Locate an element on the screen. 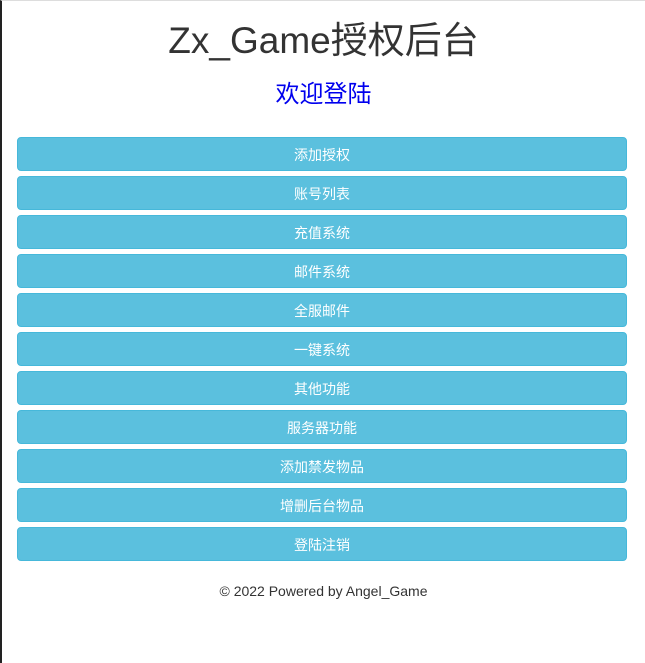 The image size is (645, 663). footer-copyright: © 2022 Powered by Angel_Game is located at coordinates (323, 591).